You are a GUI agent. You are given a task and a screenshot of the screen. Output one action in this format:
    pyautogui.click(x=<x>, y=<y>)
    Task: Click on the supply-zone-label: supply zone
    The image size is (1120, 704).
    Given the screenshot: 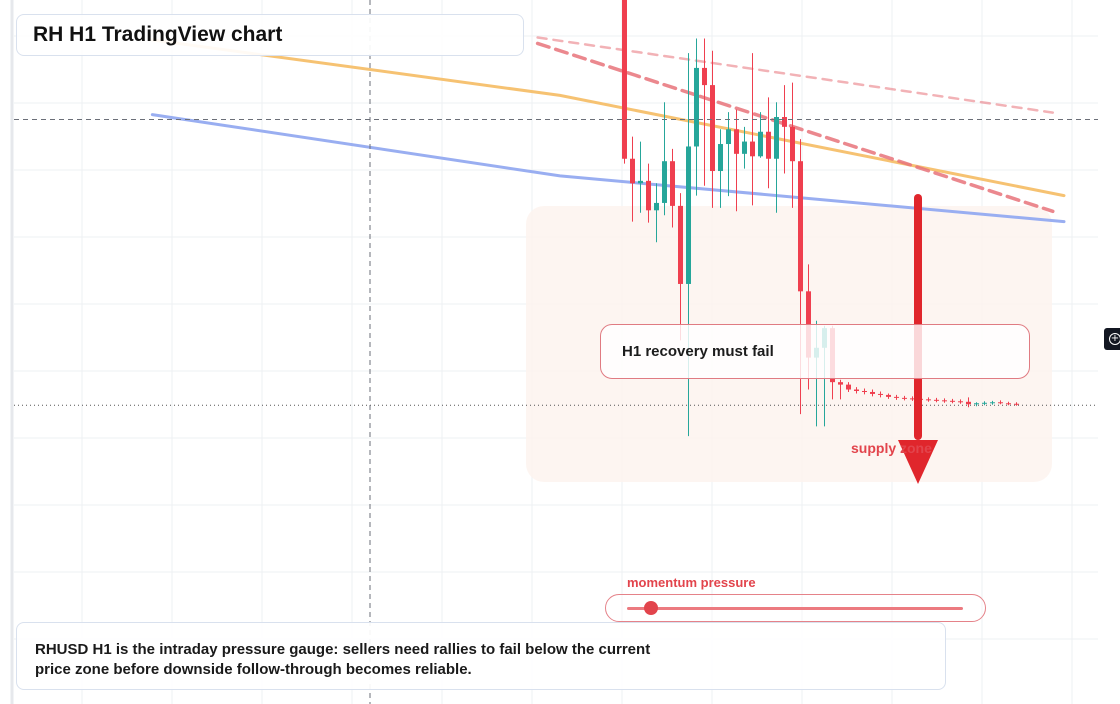 What is the action you would take?
    pyautogui.click(x=891, y=448)
    